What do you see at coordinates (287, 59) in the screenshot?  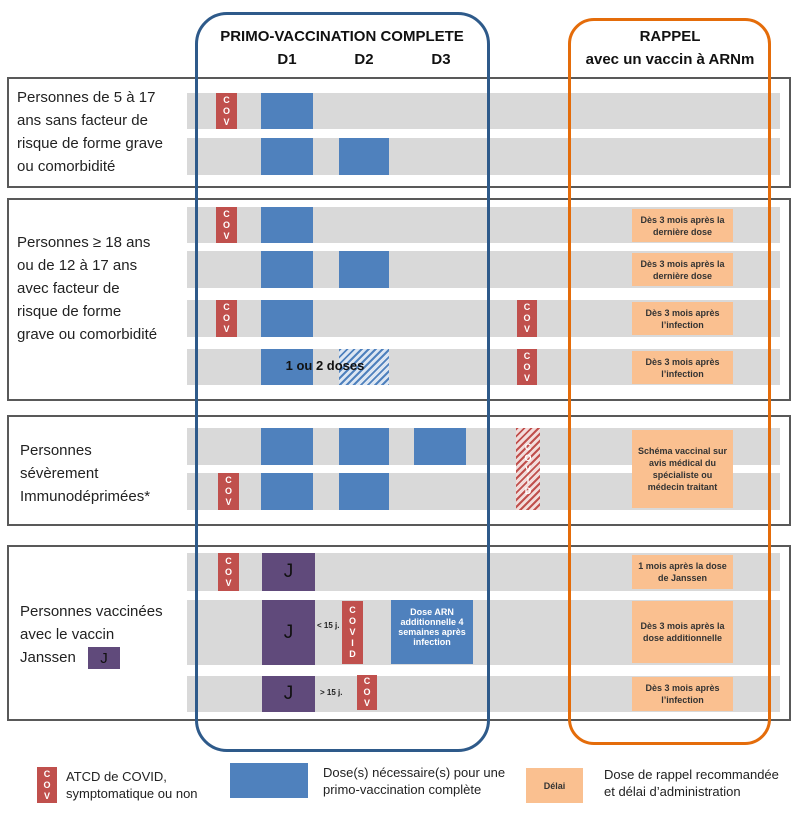 I see `dose-header: D1` at bounding box center [287, 59].